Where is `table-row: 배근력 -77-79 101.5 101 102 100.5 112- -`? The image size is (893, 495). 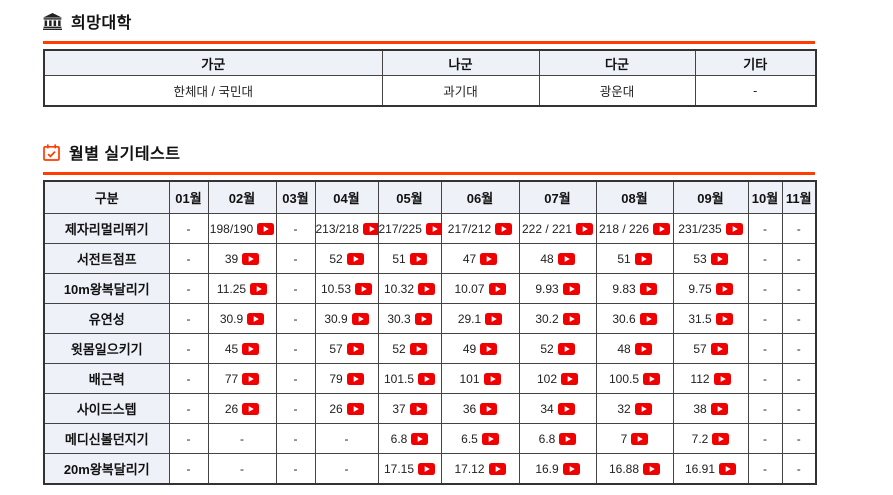 table-row: 배근력 -77-79 101.5 101 102 100.5 112- - is located at coordinates (430, 378).